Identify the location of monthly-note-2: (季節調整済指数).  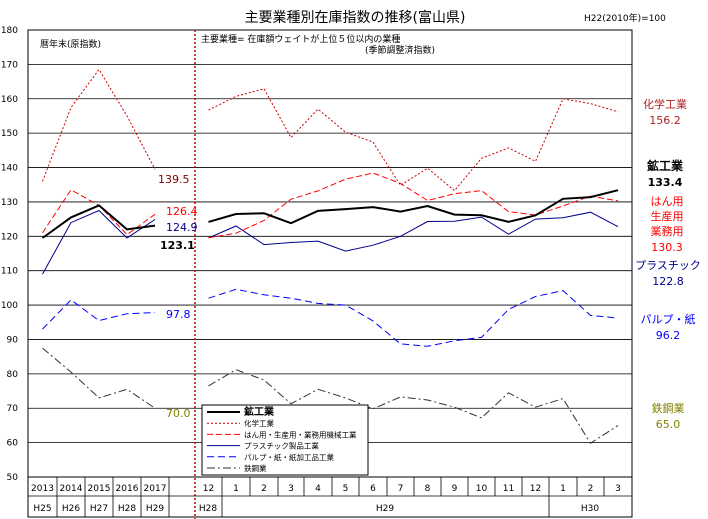
(400, 50).